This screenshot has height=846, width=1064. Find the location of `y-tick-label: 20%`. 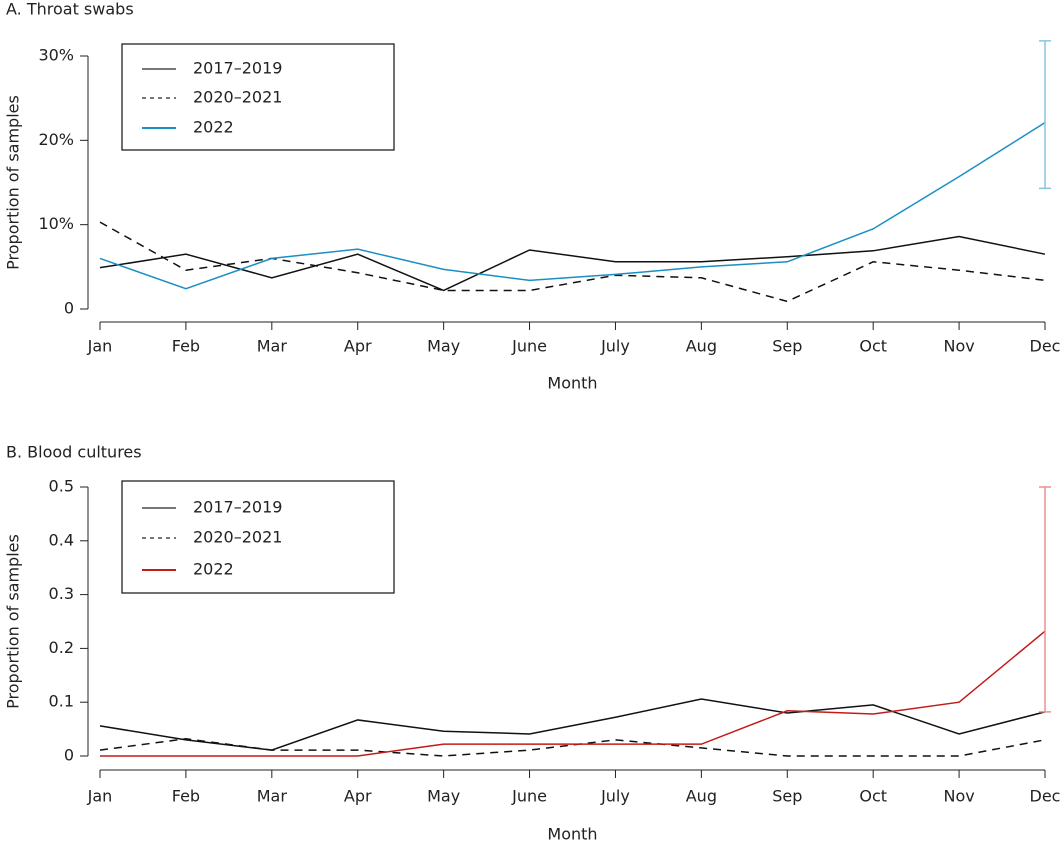

y-tick-label: 20% is located at coordinates (56, 139).